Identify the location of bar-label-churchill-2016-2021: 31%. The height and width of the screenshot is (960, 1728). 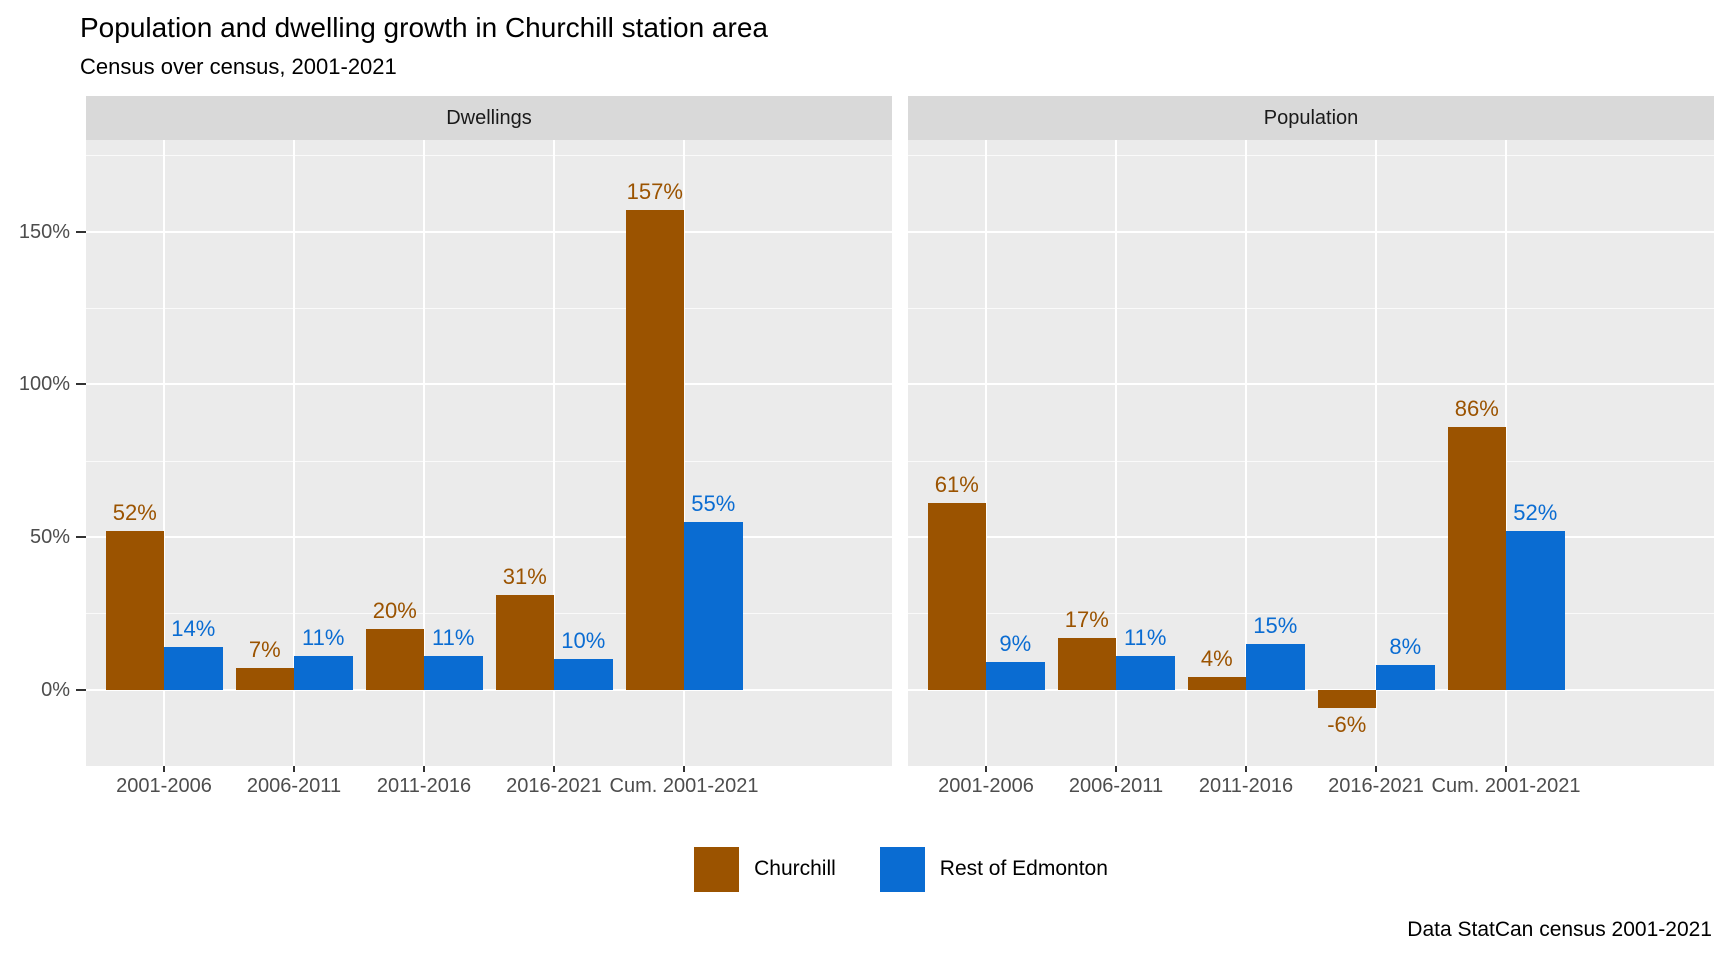
(524, 576).